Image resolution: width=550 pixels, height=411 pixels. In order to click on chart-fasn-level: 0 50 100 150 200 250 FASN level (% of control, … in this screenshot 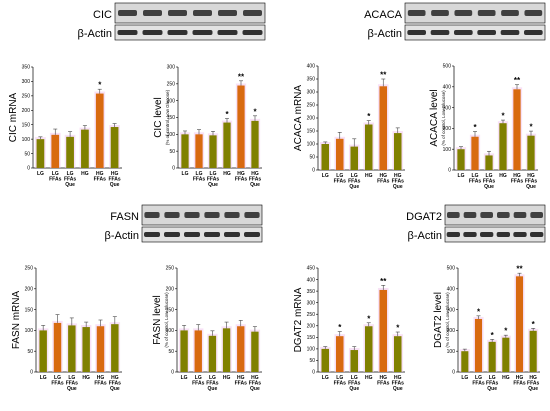, I will do `click(207, 329)`.